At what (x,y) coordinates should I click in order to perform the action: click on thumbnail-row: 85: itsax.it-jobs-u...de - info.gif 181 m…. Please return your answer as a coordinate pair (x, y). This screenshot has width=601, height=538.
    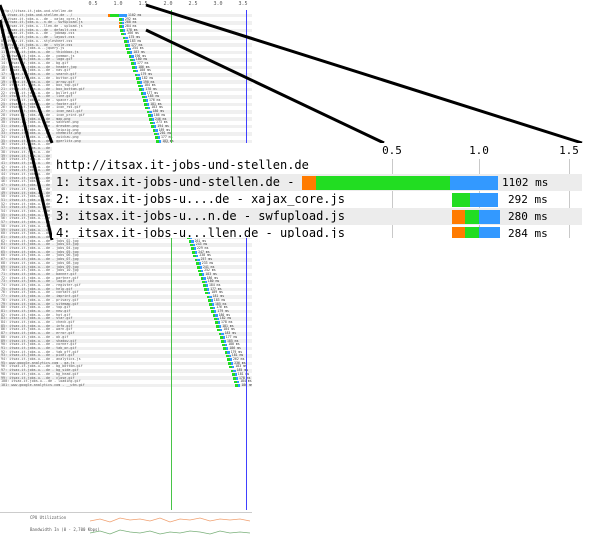
    Looking at the image, I should click on (126, 326).